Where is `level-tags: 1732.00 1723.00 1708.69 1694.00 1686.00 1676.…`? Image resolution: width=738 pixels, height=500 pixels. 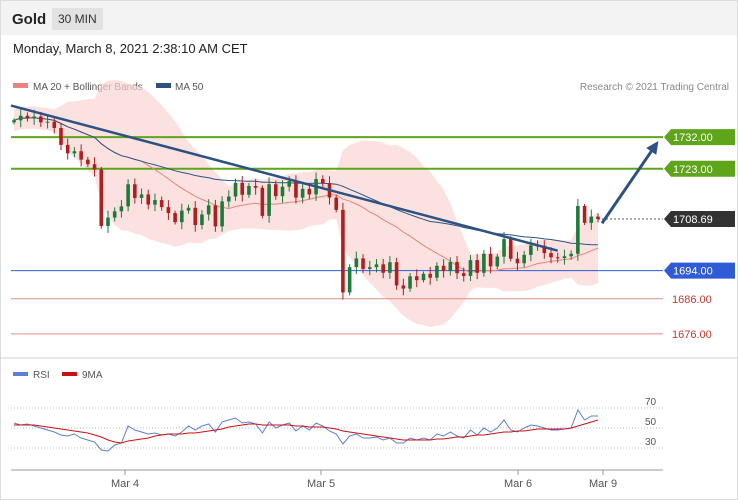
level-tags: 1732.00 1723.00 1708.69 1694.00 1686.00 1676.… is located at coordinates (699, 235).